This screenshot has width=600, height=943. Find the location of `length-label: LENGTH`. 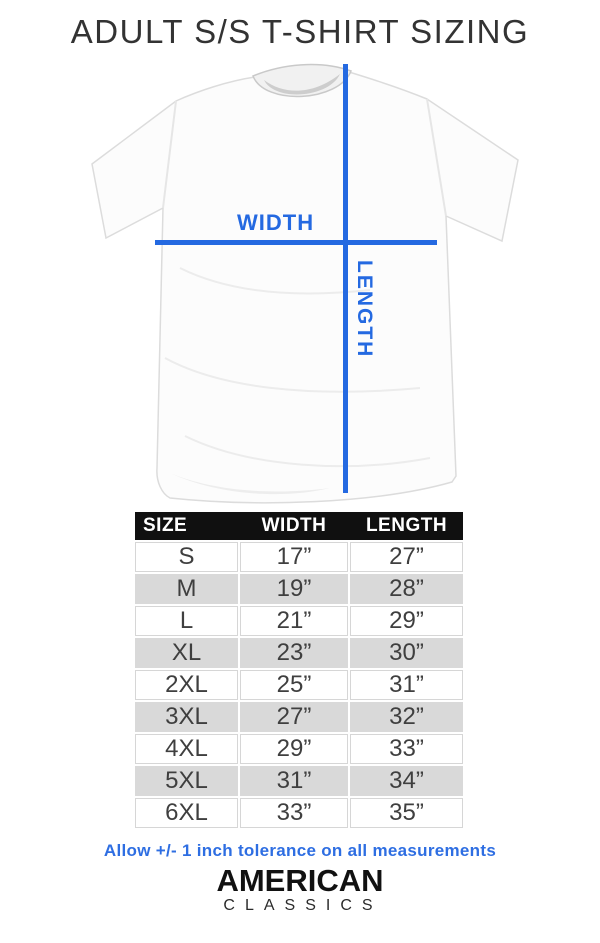

length-label: LENGTH is located at coordinates (364, 309).